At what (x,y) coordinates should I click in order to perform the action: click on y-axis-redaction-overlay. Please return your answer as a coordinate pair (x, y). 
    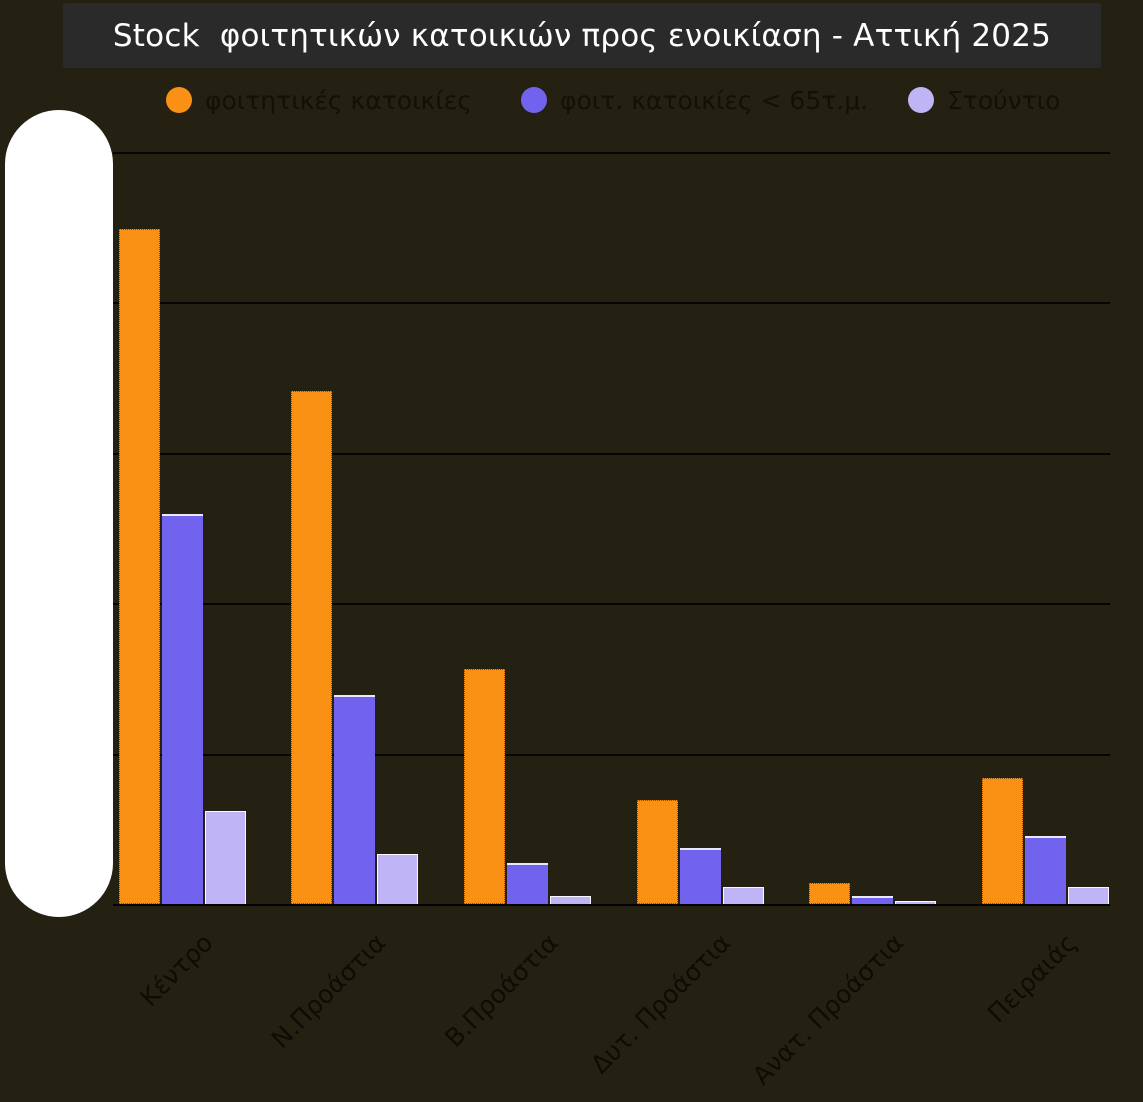
    Looking at the image, I should click on (59, 513).